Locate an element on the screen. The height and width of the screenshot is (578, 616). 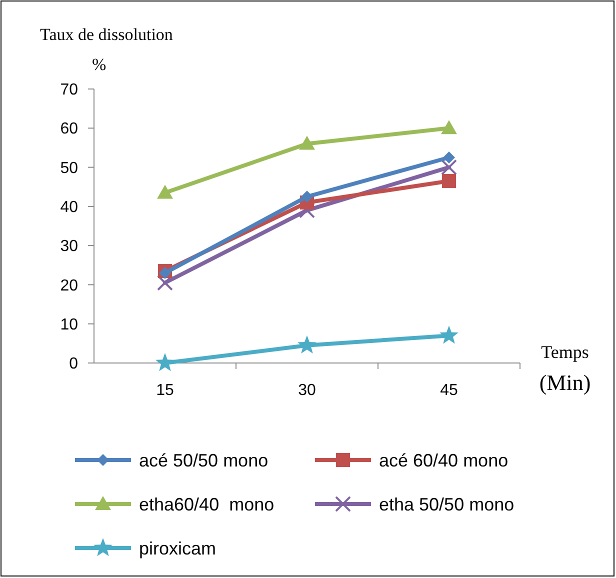
y-tick-label: 60 is located at coordinates (69, 129).